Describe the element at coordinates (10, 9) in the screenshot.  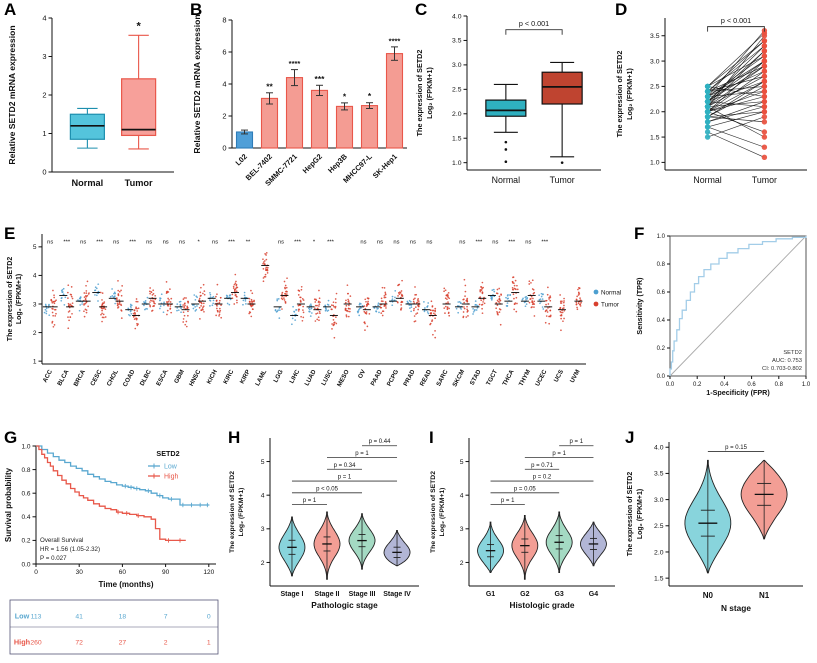
I see `panel-label-A: A` at that location.